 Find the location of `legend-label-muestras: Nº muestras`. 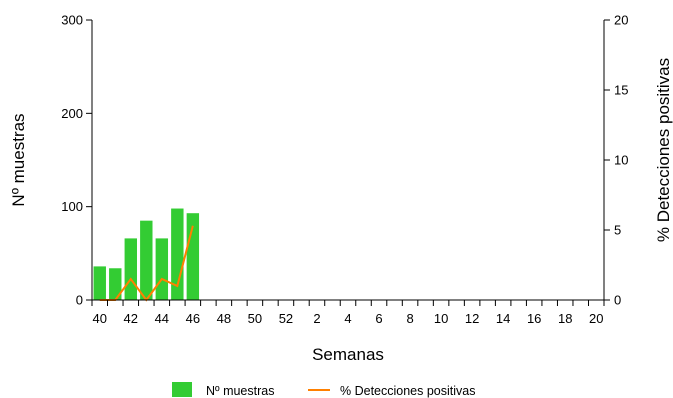

legend-label-muestras: Nº muestras is located at coordinates (240, 391).